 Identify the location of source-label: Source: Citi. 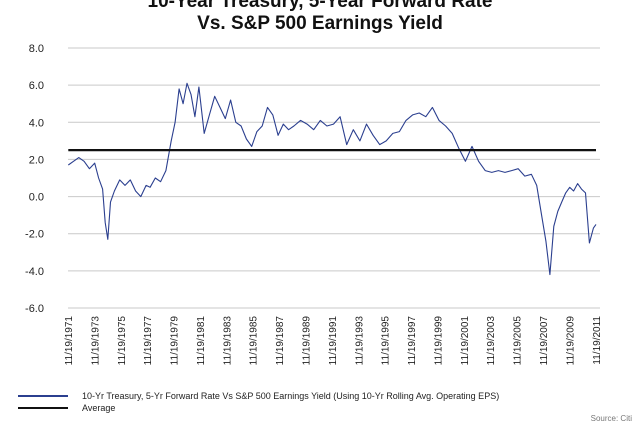
(611, 418).